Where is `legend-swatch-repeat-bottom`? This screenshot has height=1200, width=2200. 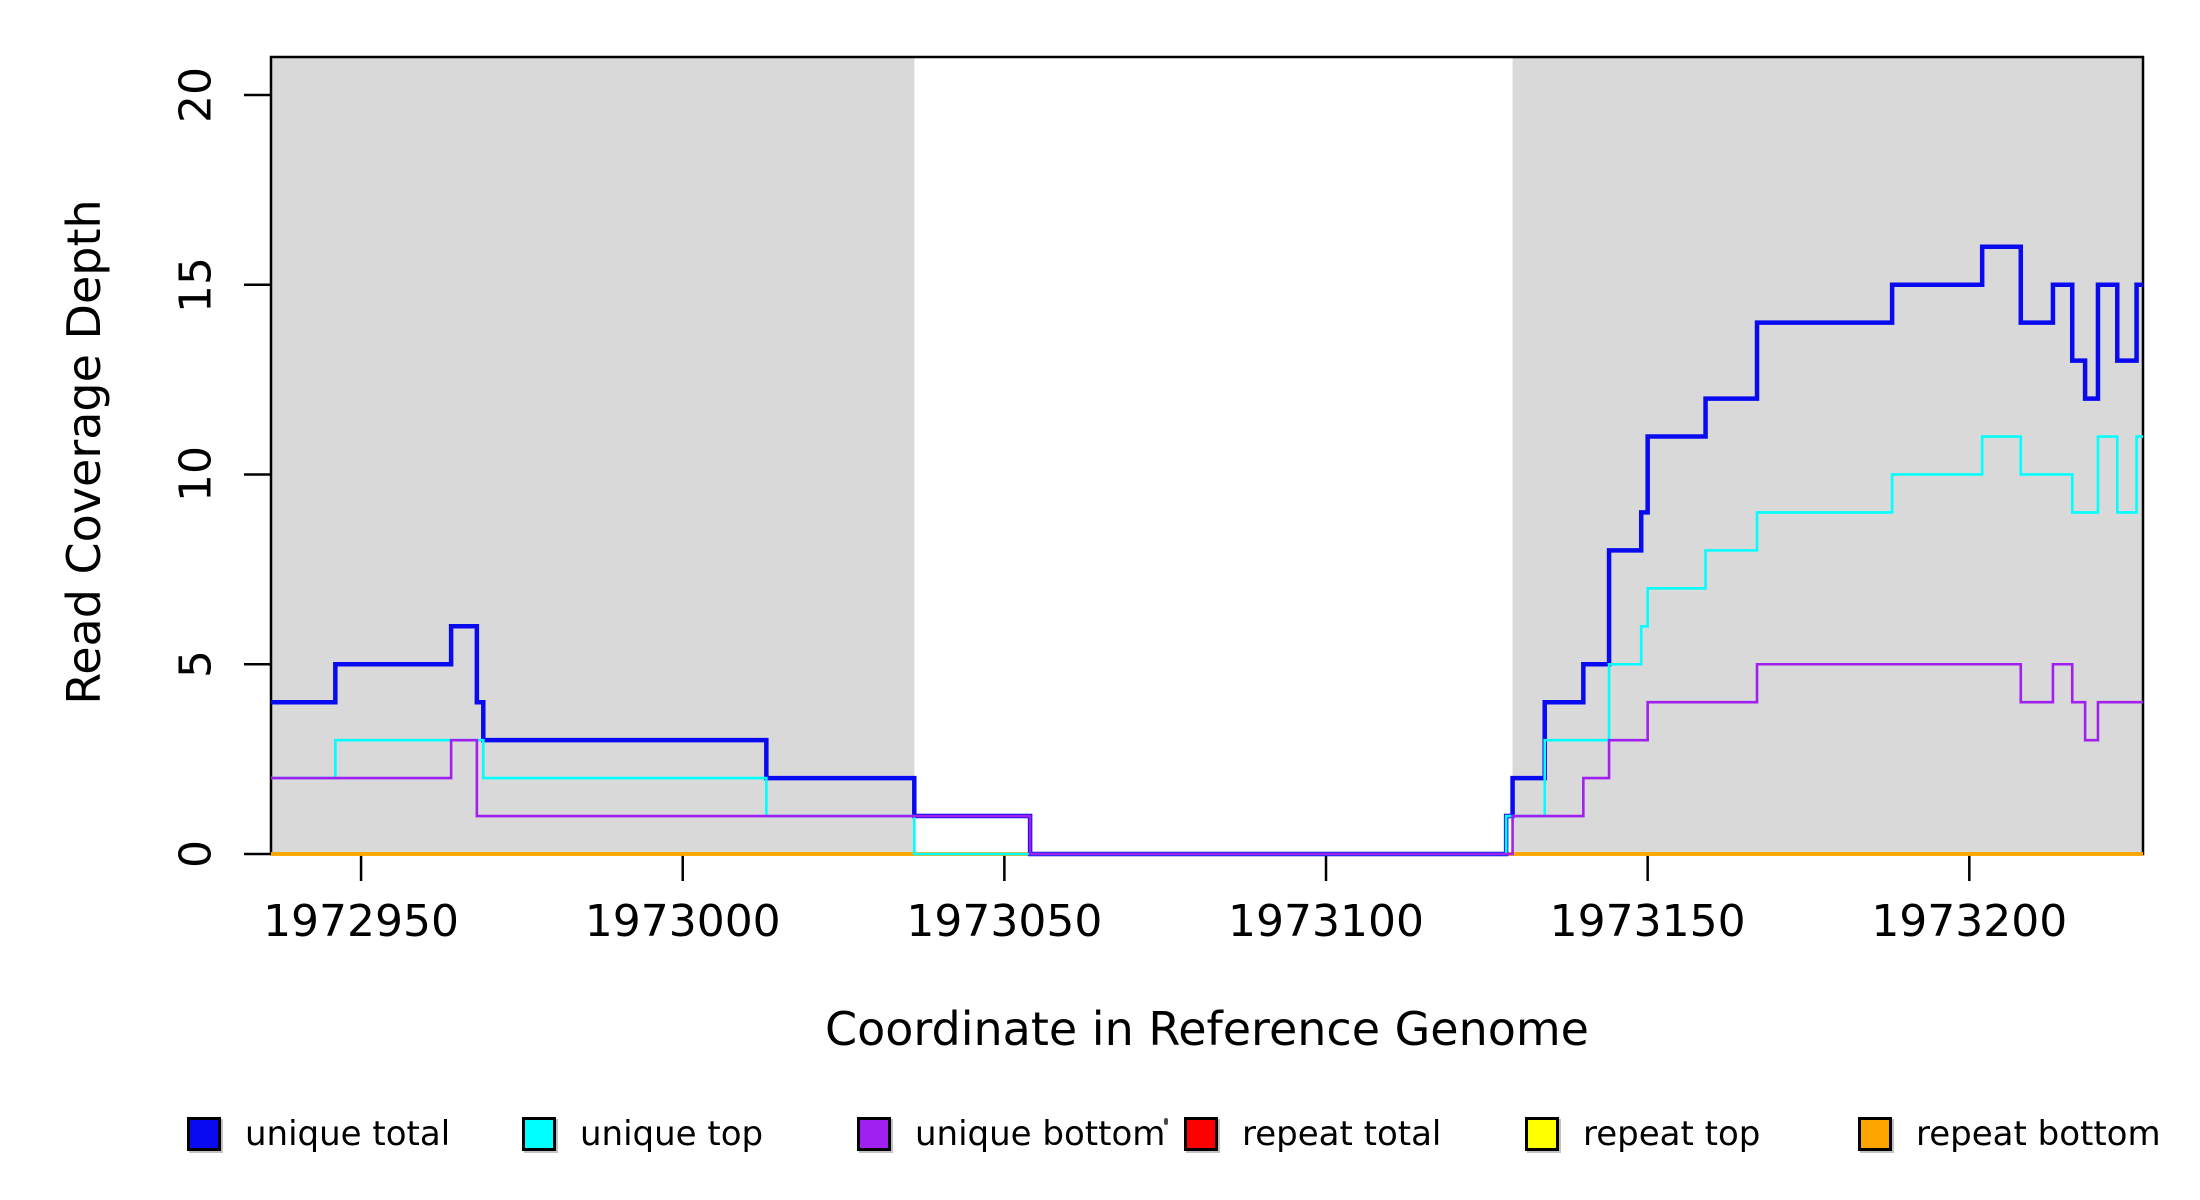 legend-swatch-repeat-bottom is located at coordinates (1875, 1134).